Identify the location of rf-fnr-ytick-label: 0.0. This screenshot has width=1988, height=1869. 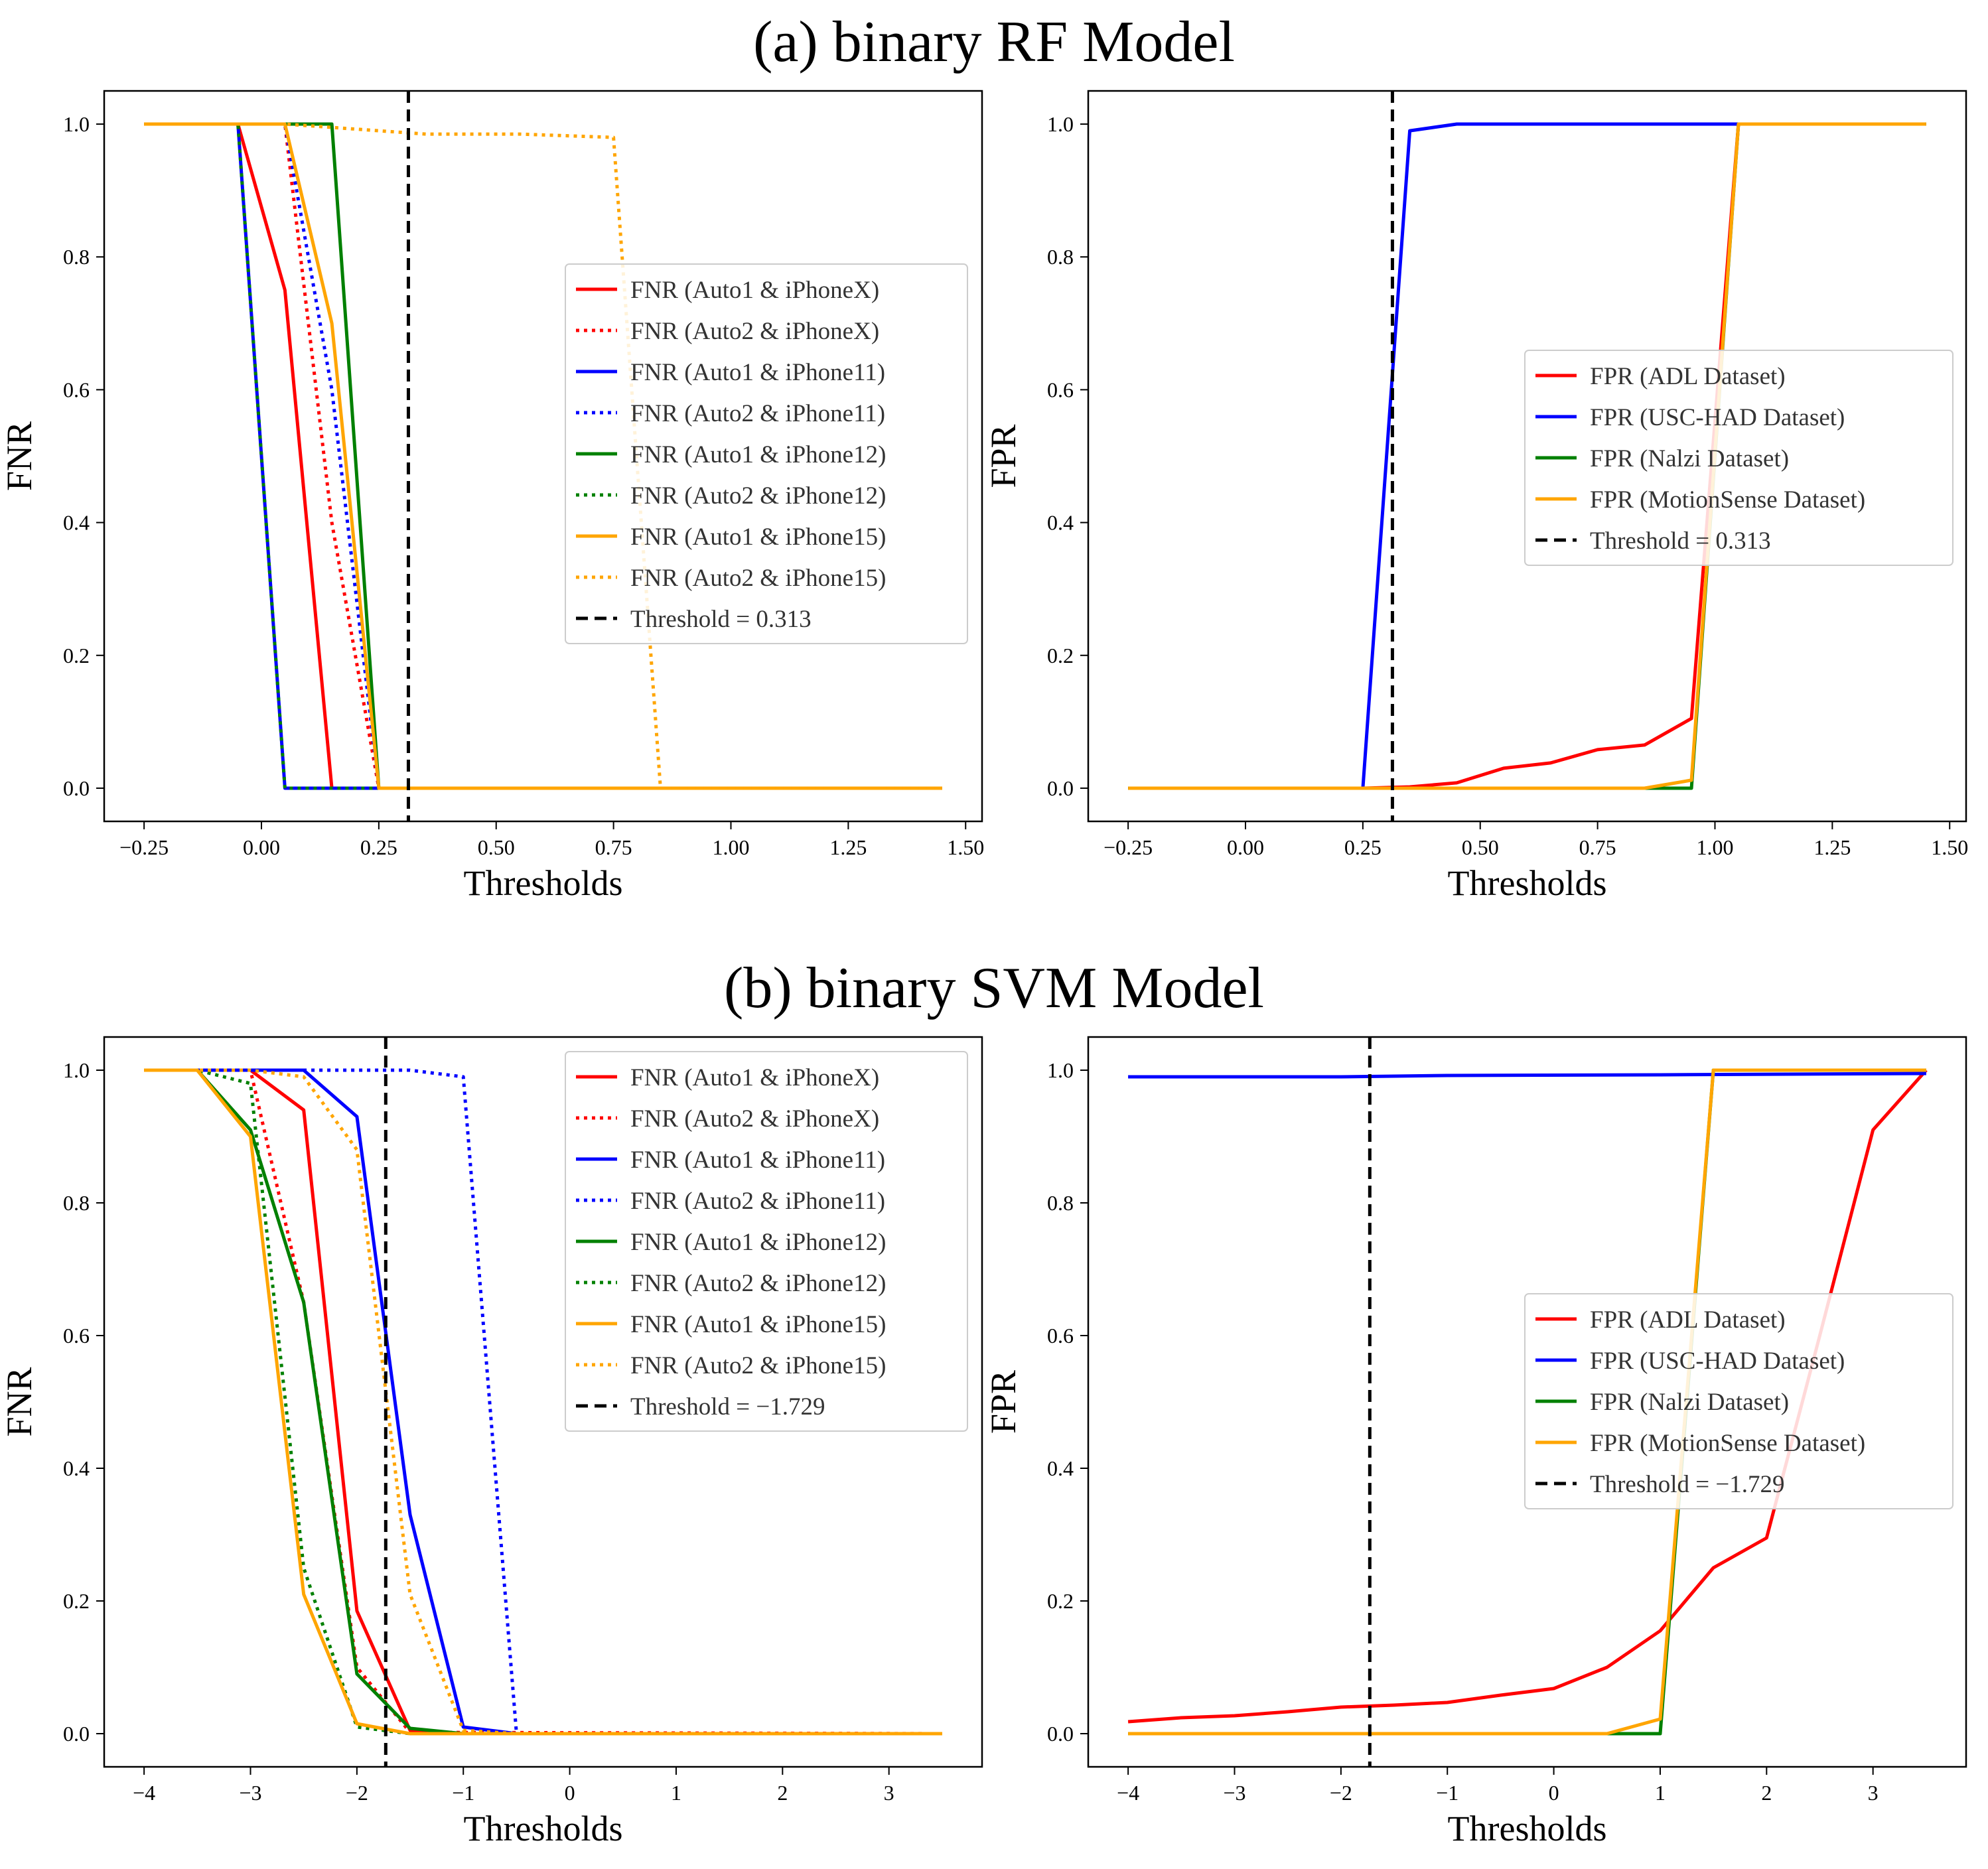
(76, 788).